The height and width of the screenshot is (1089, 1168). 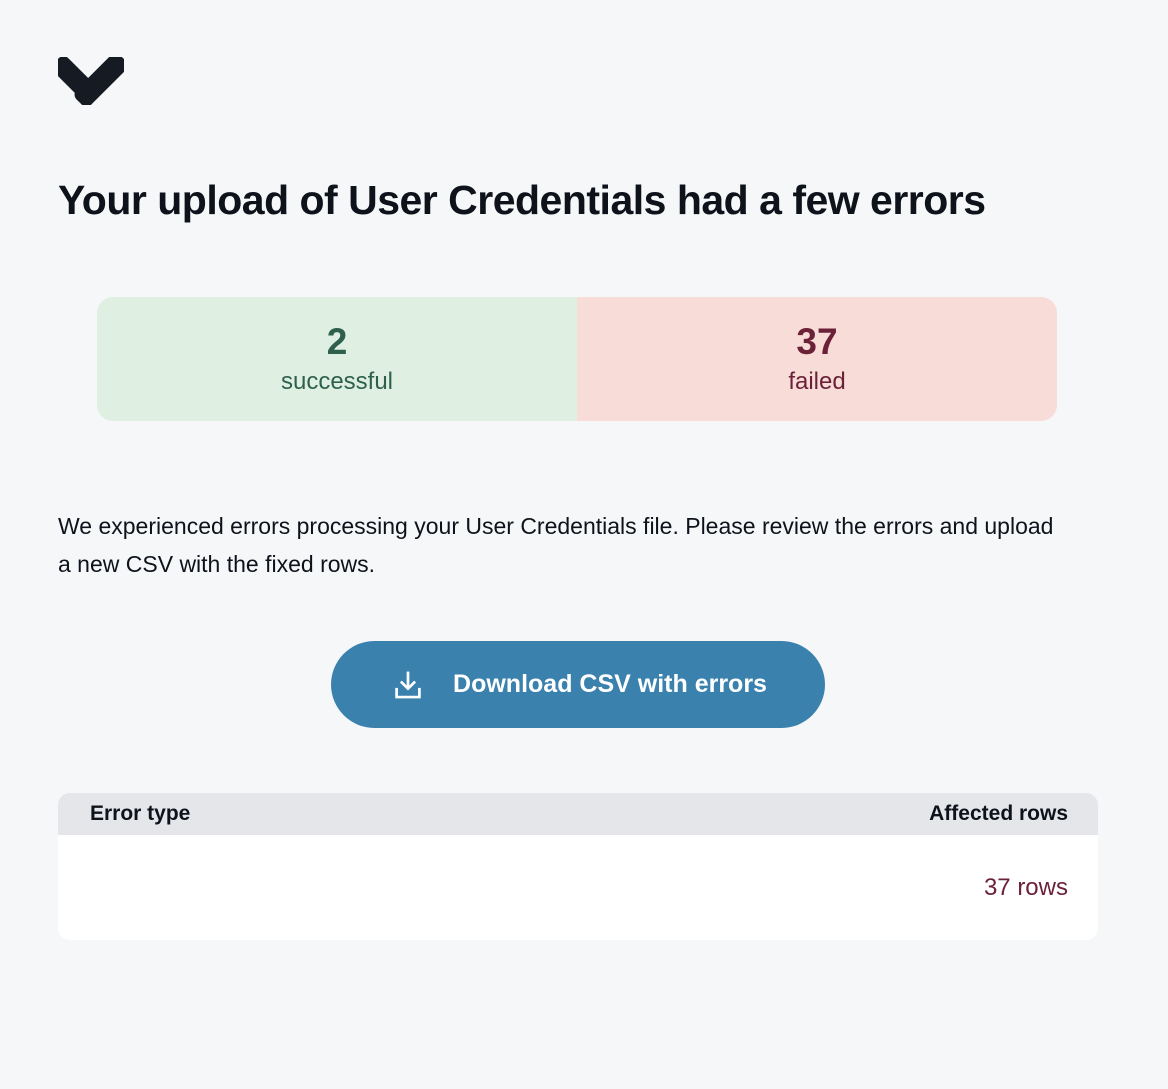 I want to click on successful-label: successful, so click(x=337, y=381).